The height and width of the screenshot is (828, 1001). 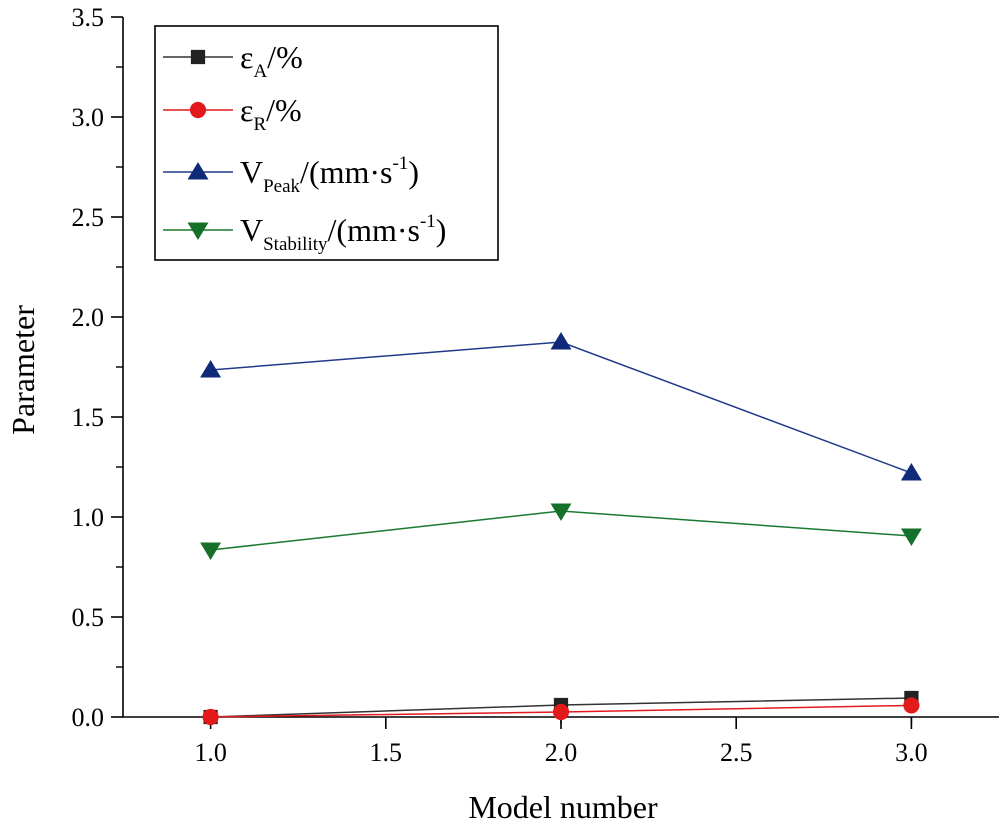 I want to click on x-tick-label: 1.5, so click(x=386, y=752).